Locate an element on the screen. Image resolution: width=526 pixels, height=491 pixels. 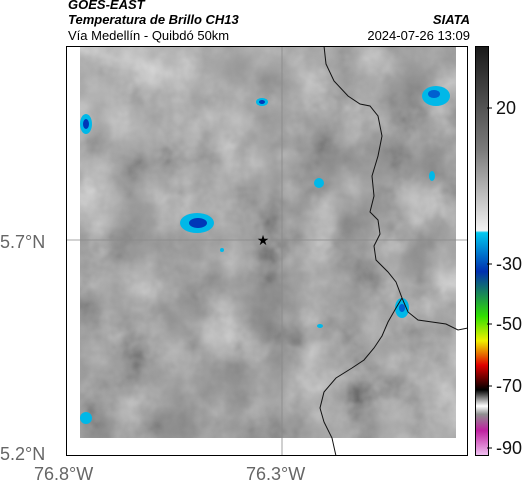
cold-cloud-5-core is located at coordinates (402, 308).